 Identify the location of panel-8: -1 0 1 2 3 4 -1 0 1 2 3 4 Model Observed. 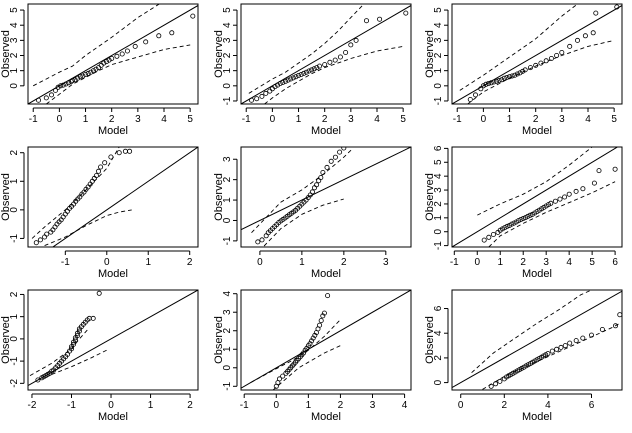
(312, 356).